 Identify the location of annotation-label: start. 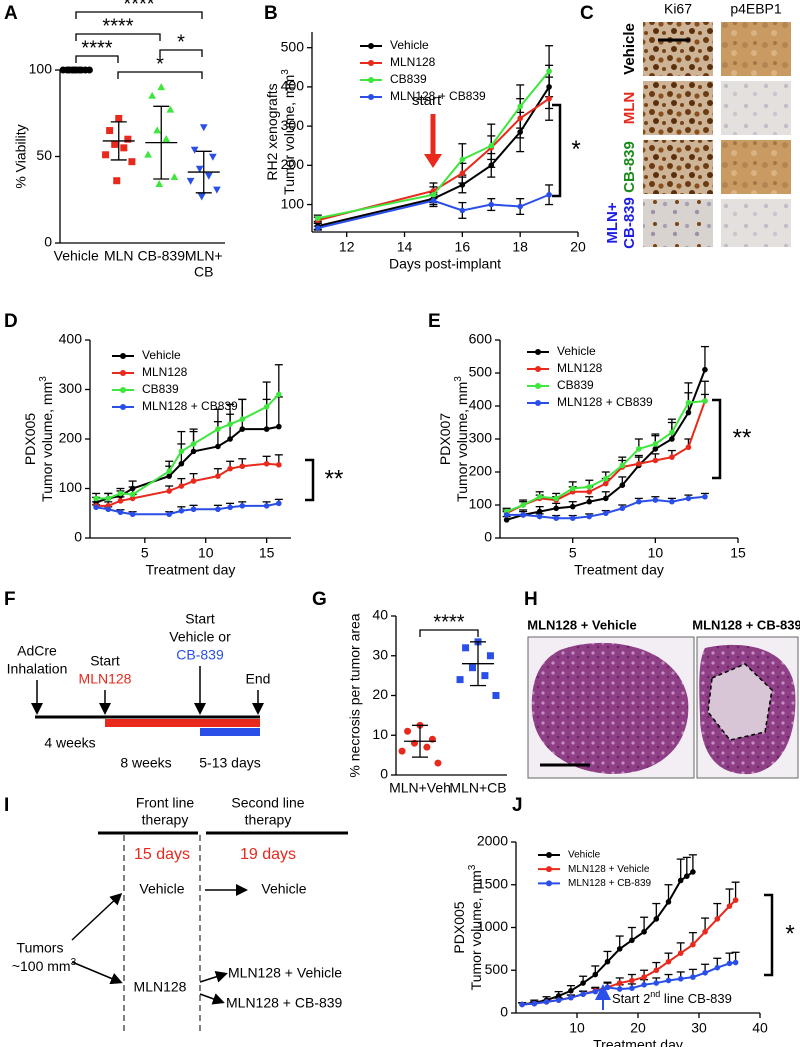
(427, 100).